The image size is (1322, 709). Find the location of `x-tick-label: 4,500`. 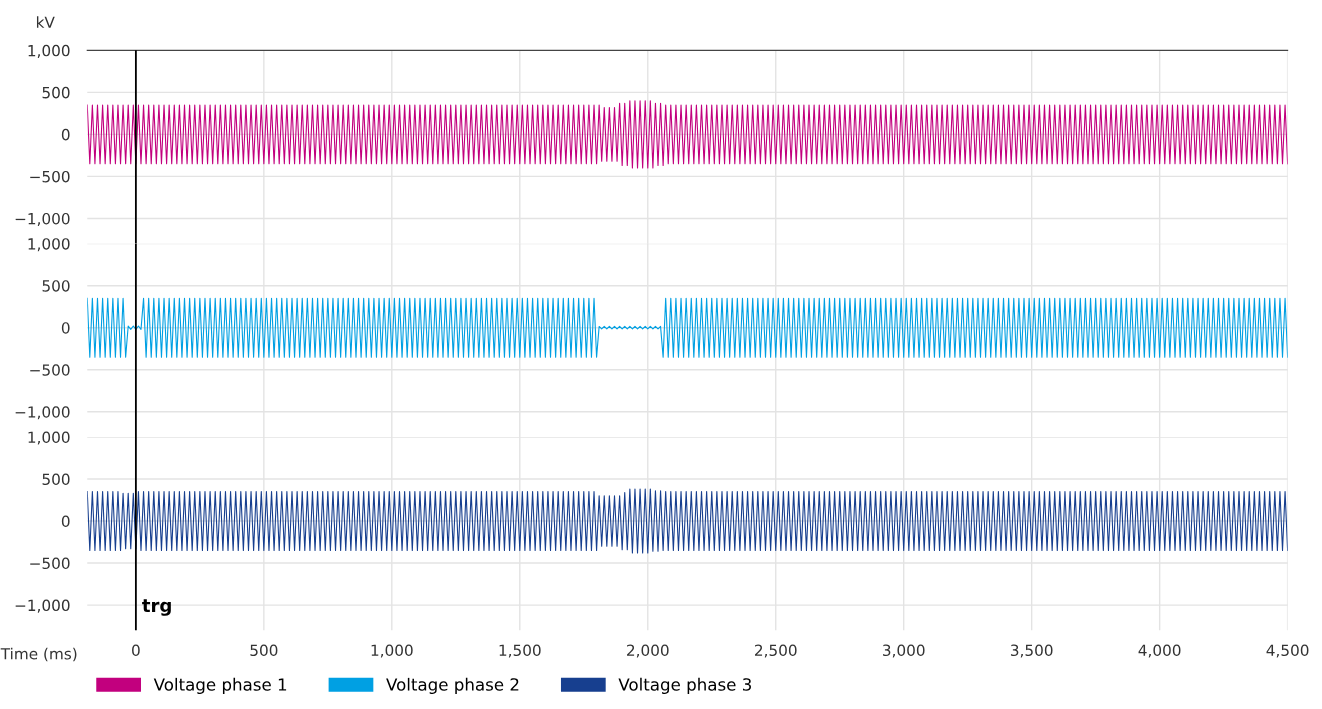

x-tick-label: 4,500 is located at coordinates (1287, 651).